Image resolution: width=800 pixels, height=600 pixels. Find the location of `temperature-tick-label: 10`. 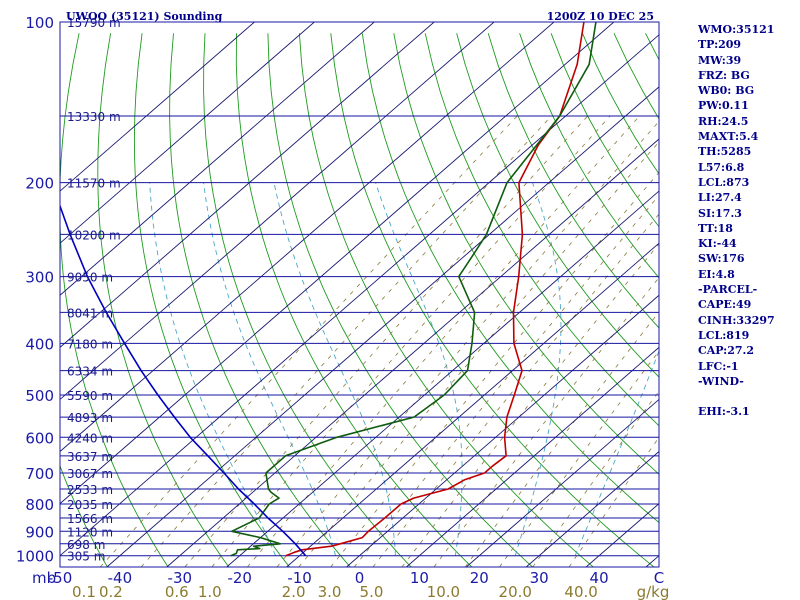

temperature-tick-label: 10 is located at coordinates (419, 578).